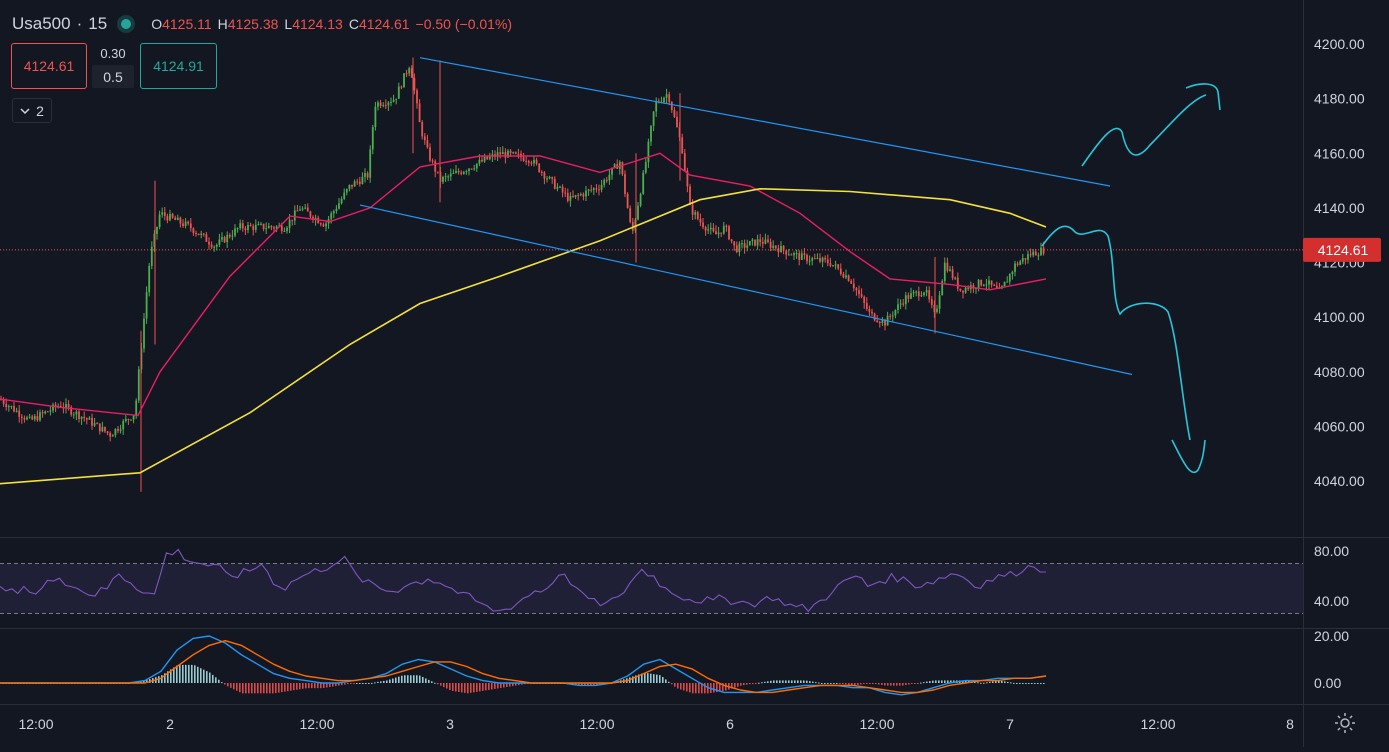  Describe the element at coordinates (32, 110) in the screenshot. I see `indicators-toggle-button: 2` at that location.